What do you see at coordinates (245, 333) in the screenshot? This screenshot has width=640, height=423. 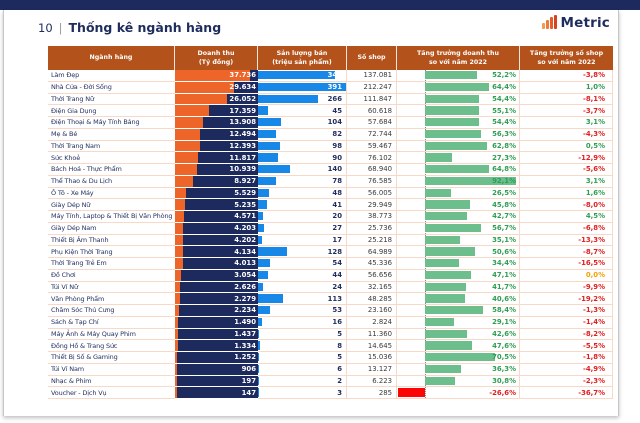 I see `revenue-value: 1.437` at bounding box center [245, 333].